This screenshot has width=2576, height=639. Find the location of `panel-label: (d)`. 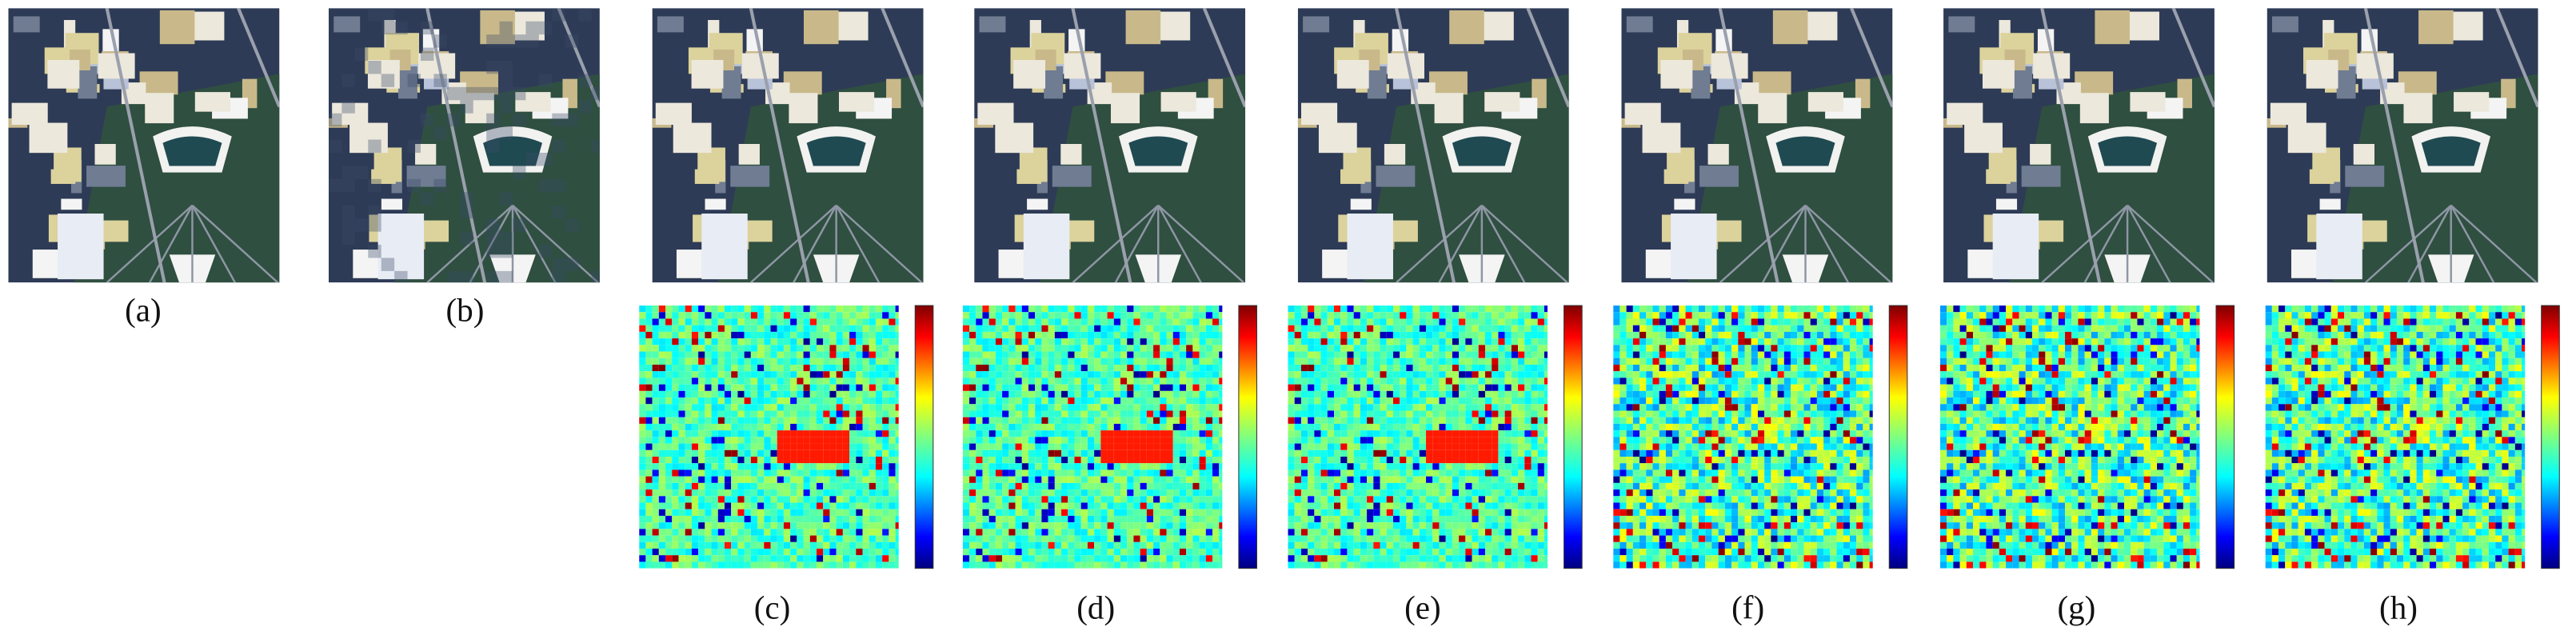

panel-label: (d) is located at coordinates (1095, 607).